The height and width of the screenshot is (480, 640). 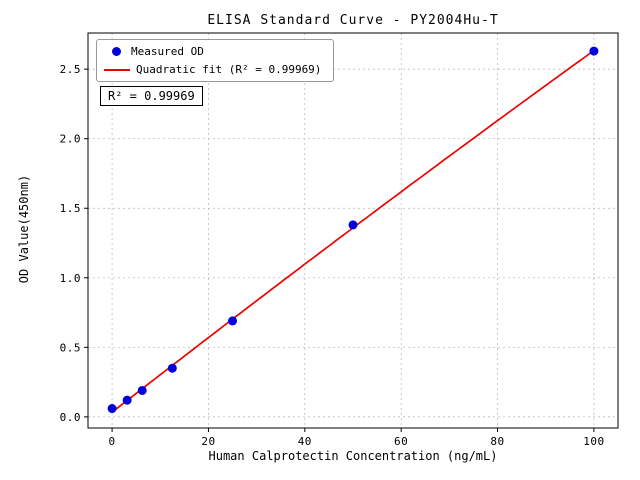 I want to click on y-tick-label: 2.0, so click(x=70, y=139).